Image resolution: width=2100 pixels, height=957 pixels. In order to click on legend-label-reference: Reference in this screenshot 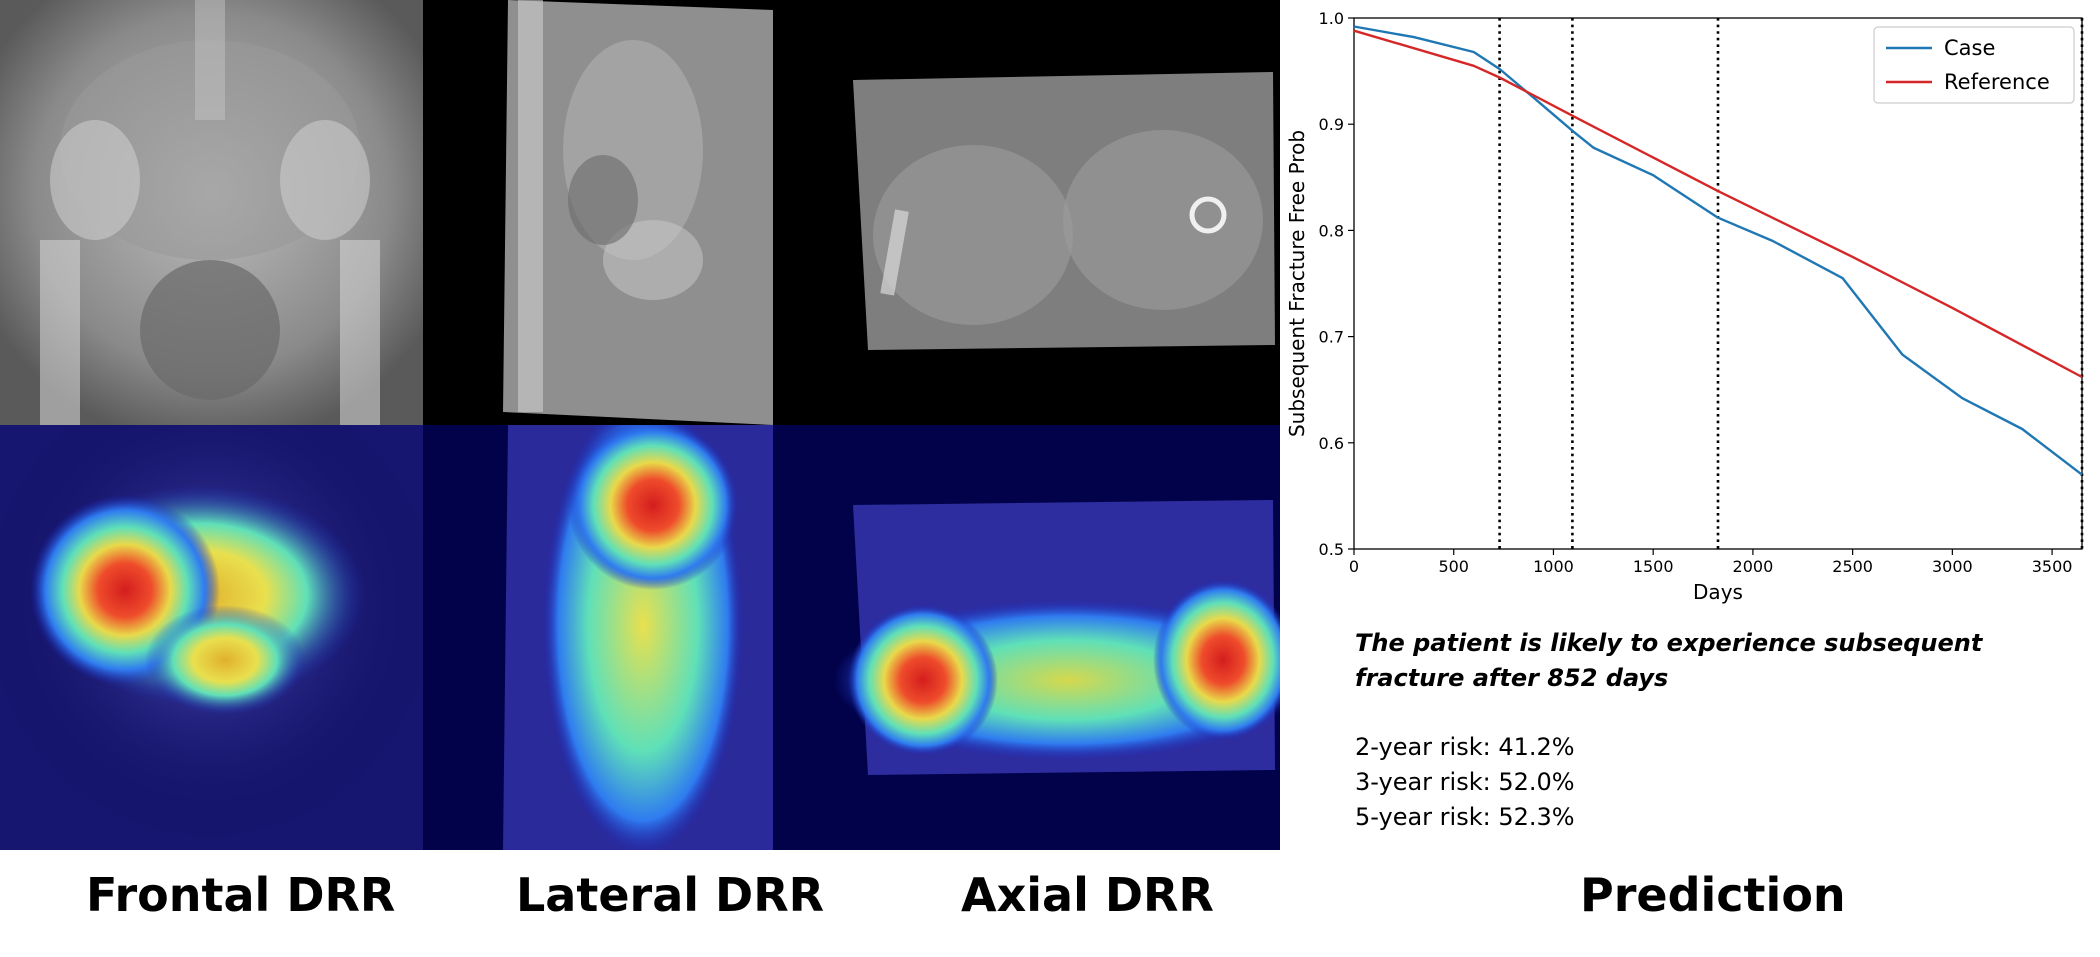, I will do `click(1997, 82)`.